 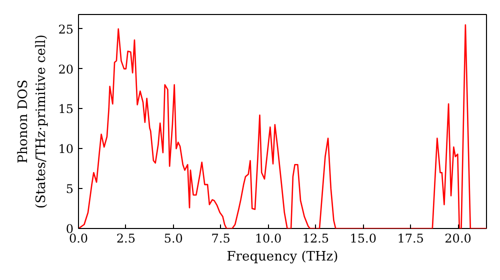 I want to click on y-tick-label: 25, so click(x=66, y=29).